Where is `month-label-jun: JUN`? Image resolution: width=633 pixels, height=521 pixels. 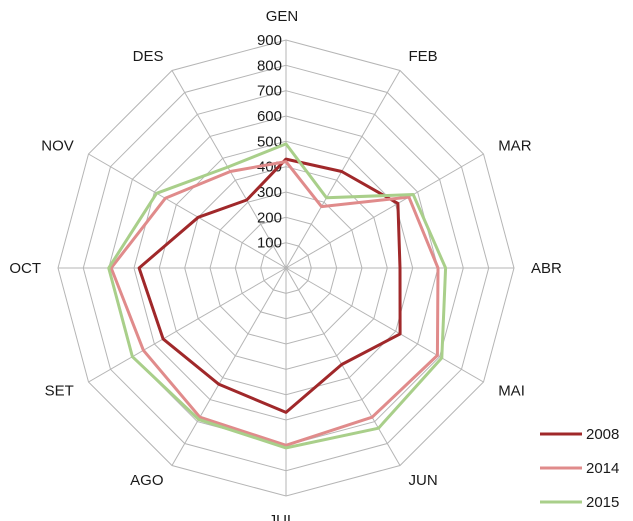 month-label-jun: JUN is located at coordinates (423, 480).